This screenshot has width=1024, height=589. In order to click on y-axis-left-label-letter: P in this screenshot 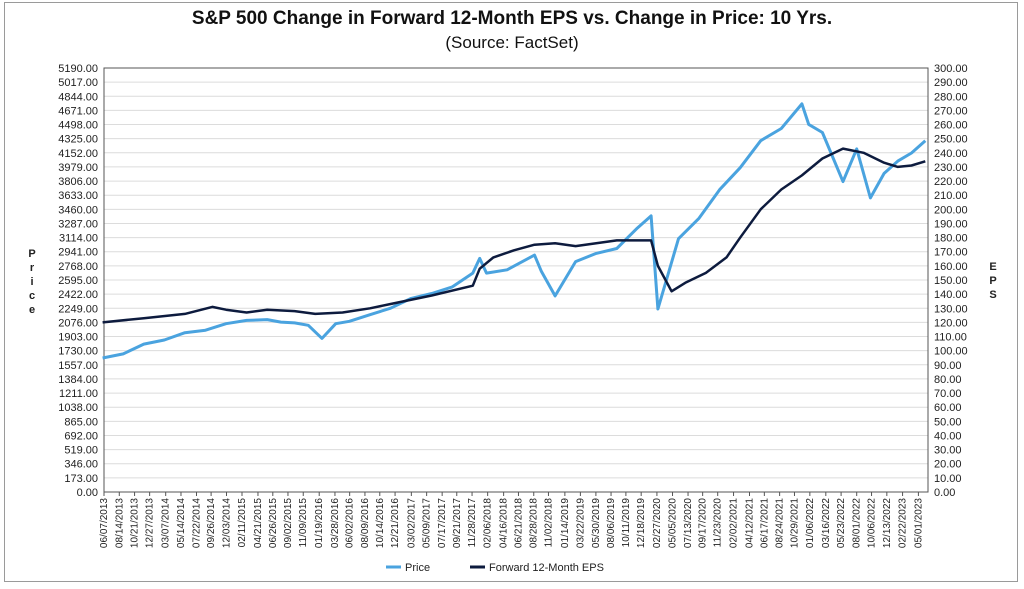, I will do `click(31, 254)`.